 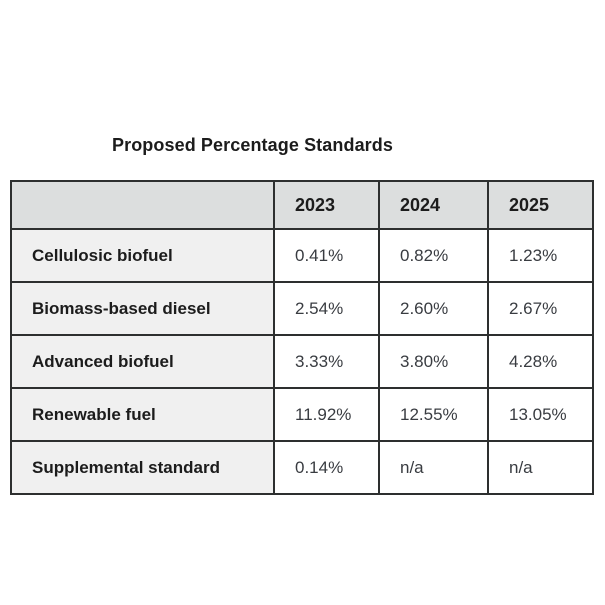 What do you see at coordinates (540, 361) in the screenshot?
I see `value-cell: 4.28%` at bounding box center [540, 361].